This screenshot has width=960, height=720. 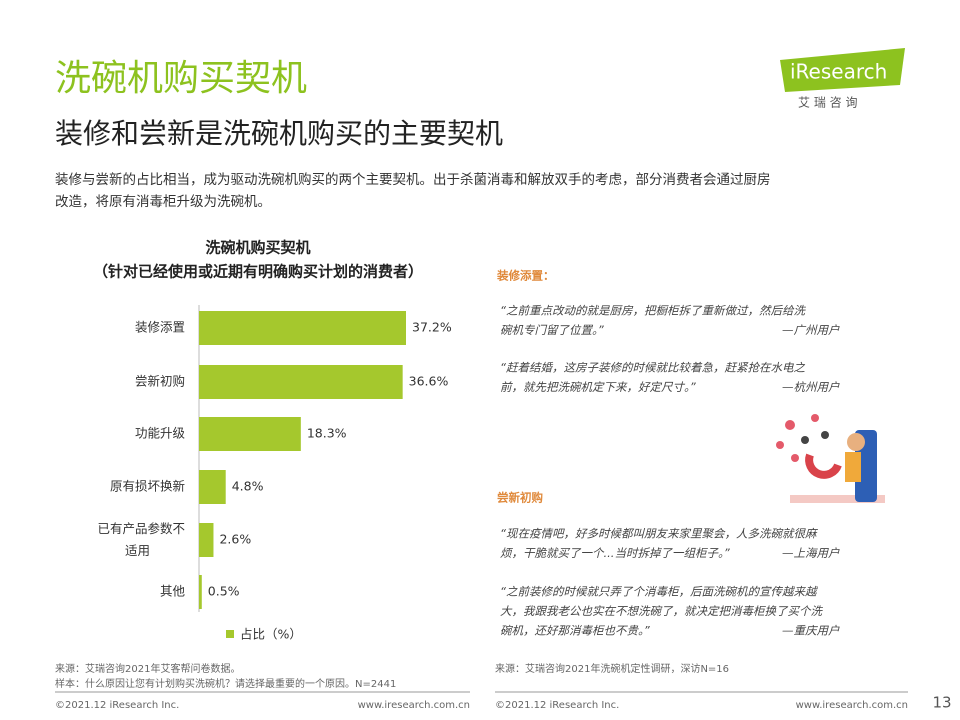 What do you see at coordinates (598, 387) in the screenshot?
I see `quote-line: 前，就先把洗碗机定下来，好定尺寸。”` at bounding box center [598, 387].